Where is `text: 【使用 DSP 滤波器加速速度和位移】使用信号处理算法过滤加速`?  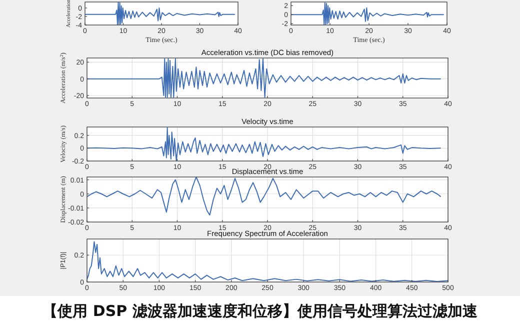 text: 【使用 DSP 滤波器加速速度和位移】使用信号处理算法过滤加速 is located at coordinates (260, 311).